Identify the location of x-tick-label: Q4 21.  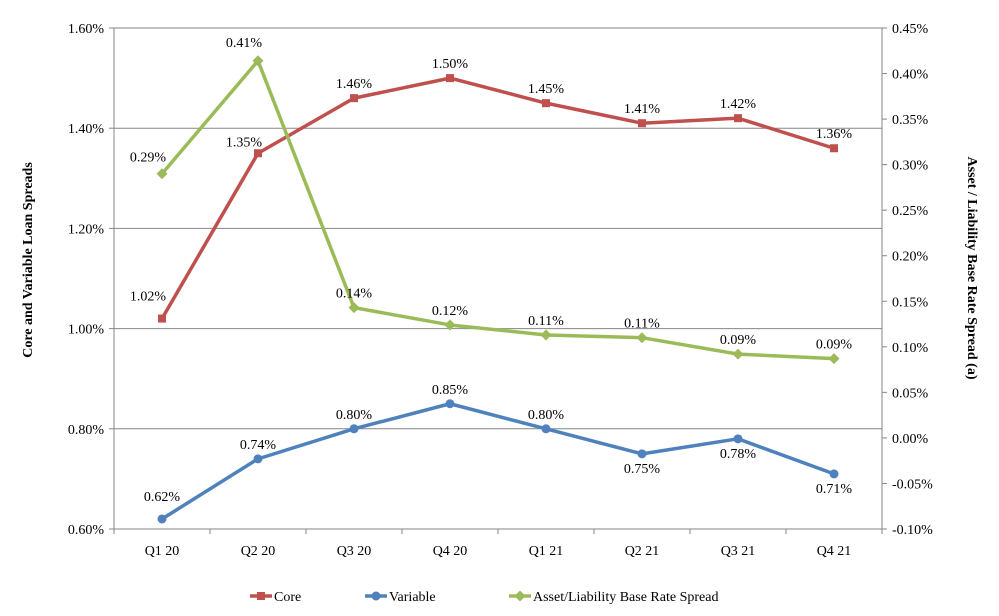
(834, 551).